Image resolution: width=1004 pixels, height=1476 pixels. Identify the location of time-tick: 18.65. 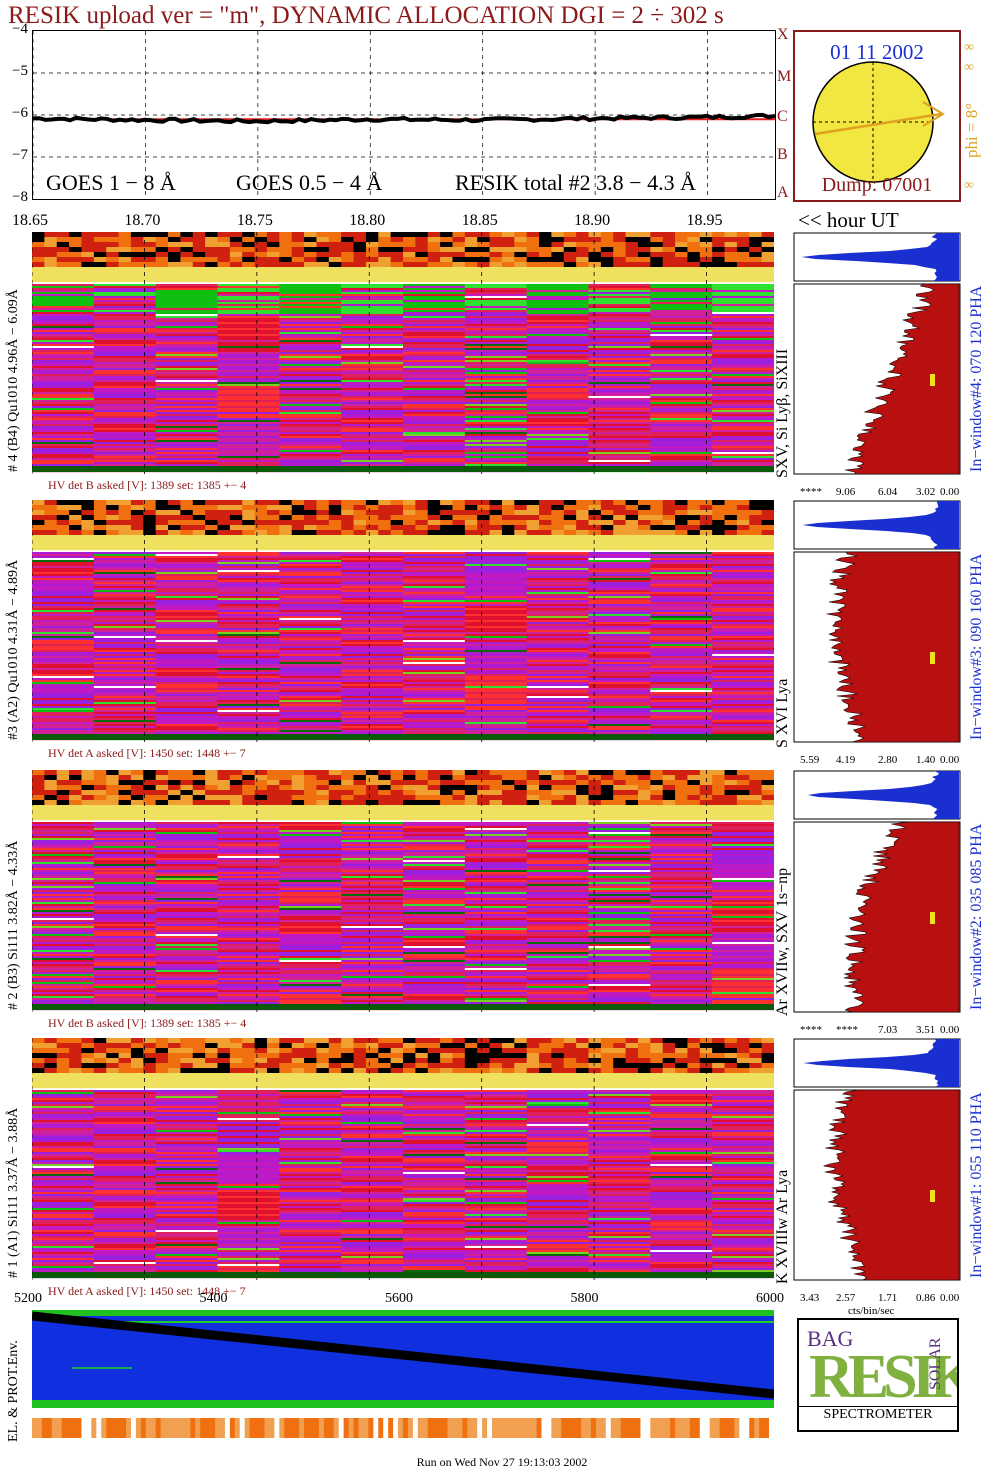
(30, 220).